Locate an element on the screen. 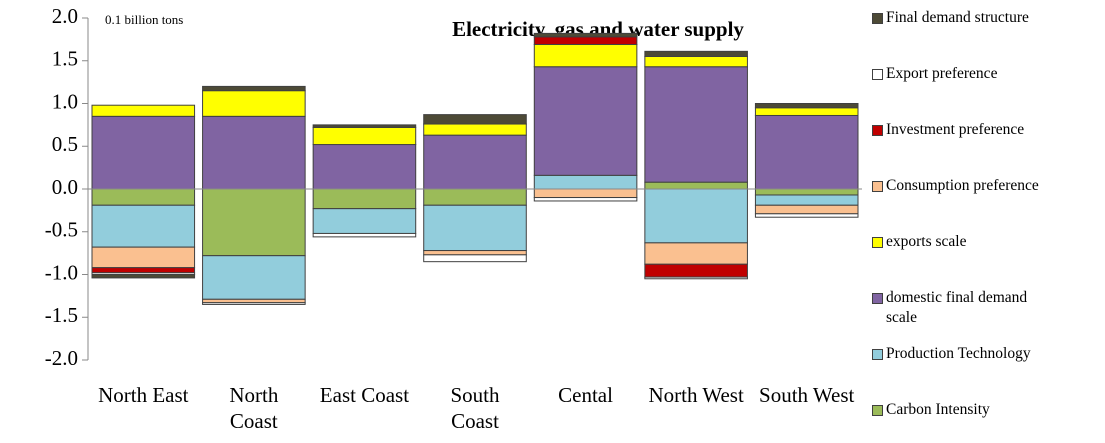 This screenshot has height=443, width=1105. x-tick-label: North East is located at coordinates (143, 395).